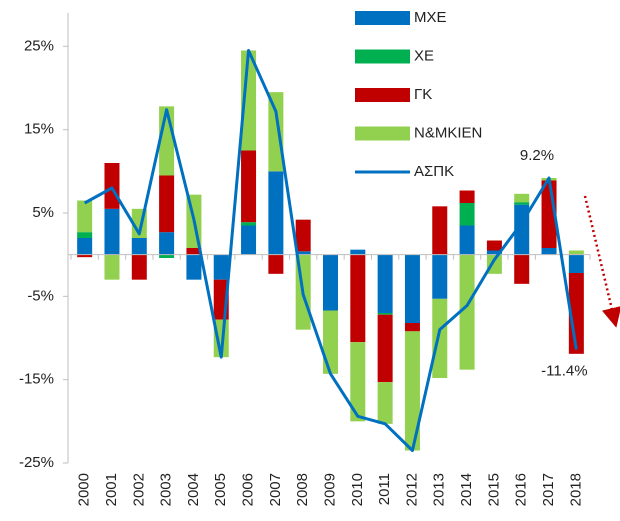 Image resolution: width=620 pixels, height=521 pixels. I want to click on y-tick-label: 25%, so click(39, 45).